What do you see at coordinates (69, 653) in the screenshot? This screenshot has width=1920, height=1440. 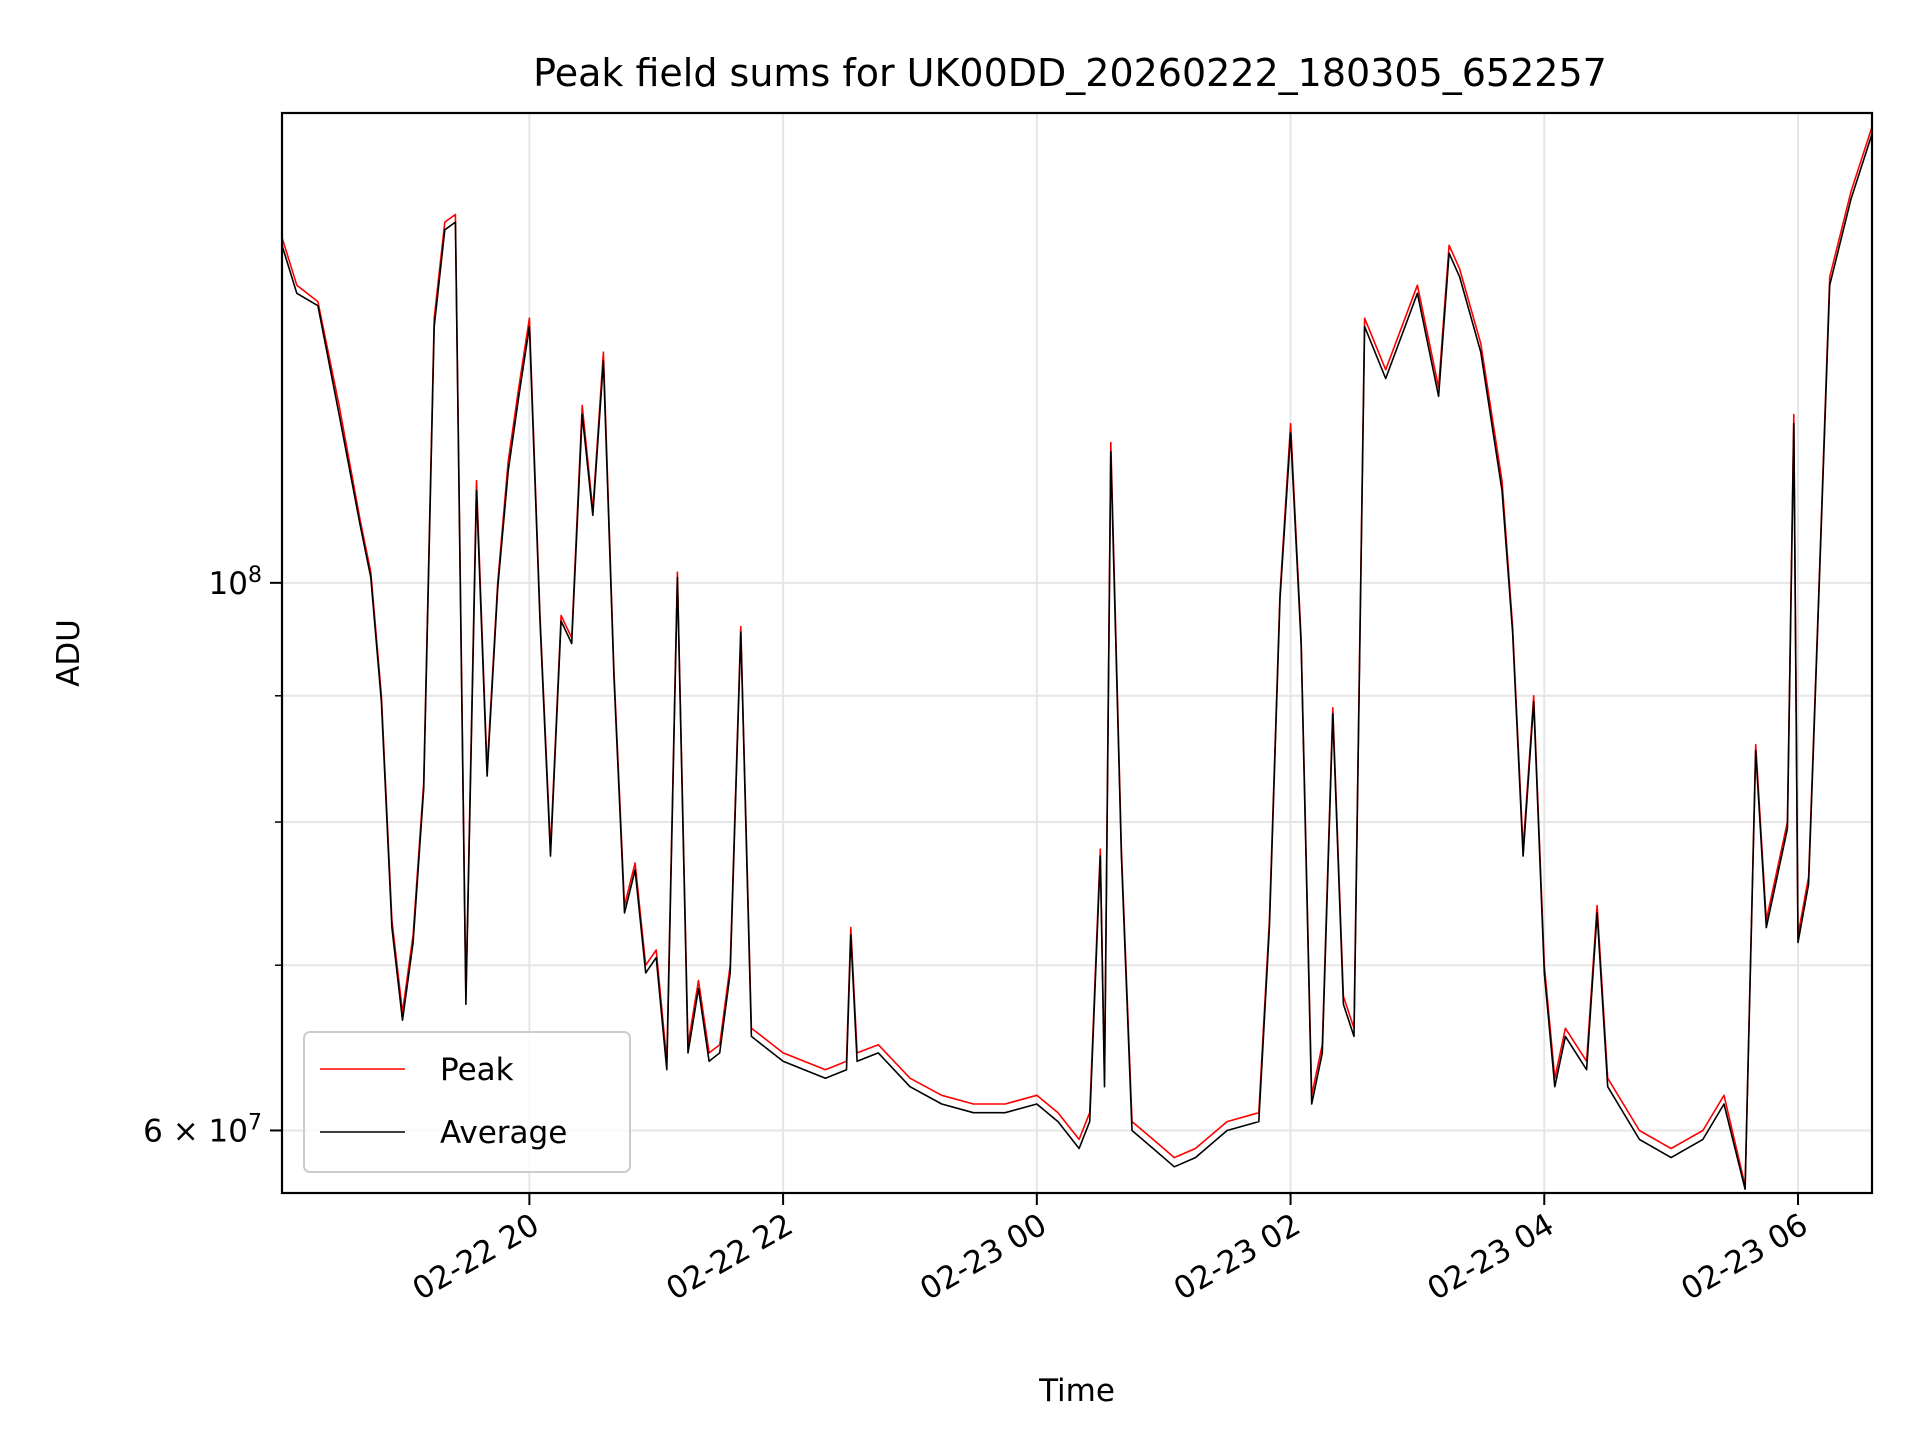 I see `y-axis-label: ADU` at bounding box center [69, 653].